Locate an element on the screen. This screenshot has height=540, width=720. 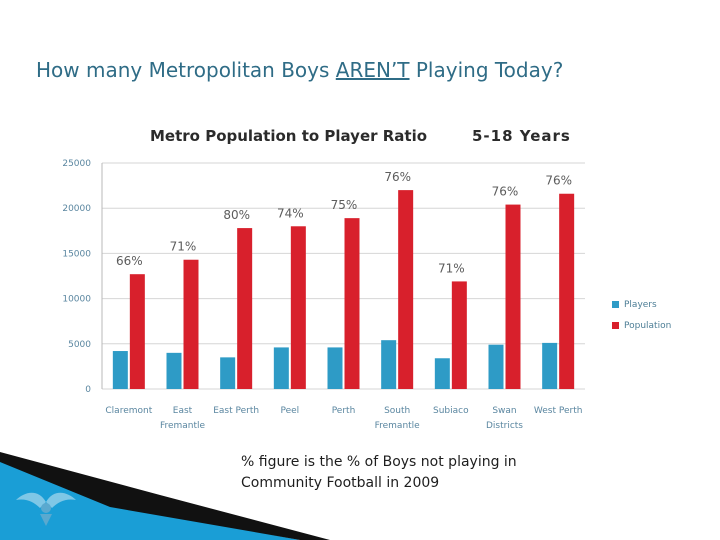
legend-swatch-players is located at coordinates (615, 304).